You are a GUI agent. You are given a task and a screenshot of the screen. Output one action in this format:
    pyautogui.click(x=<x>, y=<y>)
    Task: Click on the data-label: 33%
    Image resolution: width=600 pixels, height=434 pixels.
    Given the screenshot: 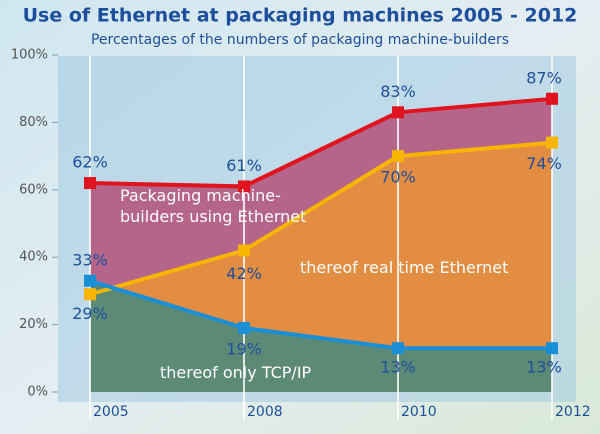 What is the action you would take?
    pyautogui.click(x=90, y=259)
    